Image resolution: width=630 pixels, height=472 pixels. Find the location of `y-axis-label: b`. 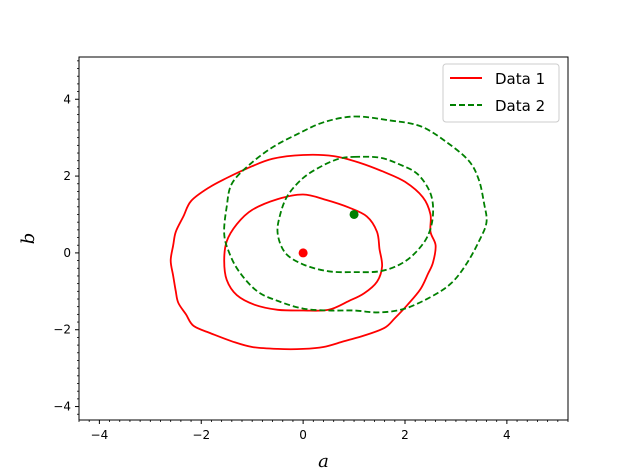

y-axis-label: b is located at coordinates (28, 239).